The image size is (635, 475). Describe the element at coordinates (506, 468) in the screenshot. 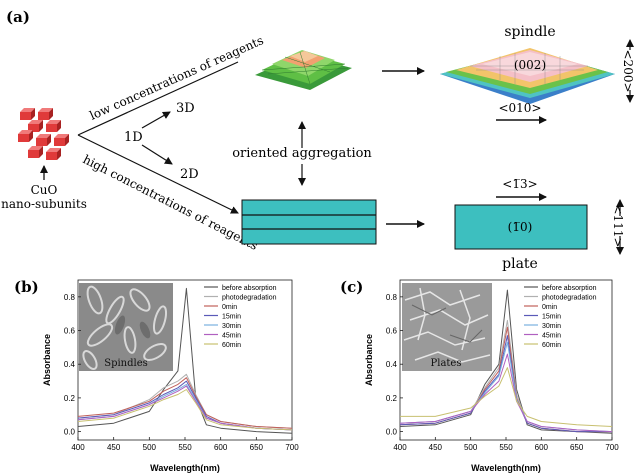

I see `chart-c-xlabel: Wavelength(nm)` at that location.